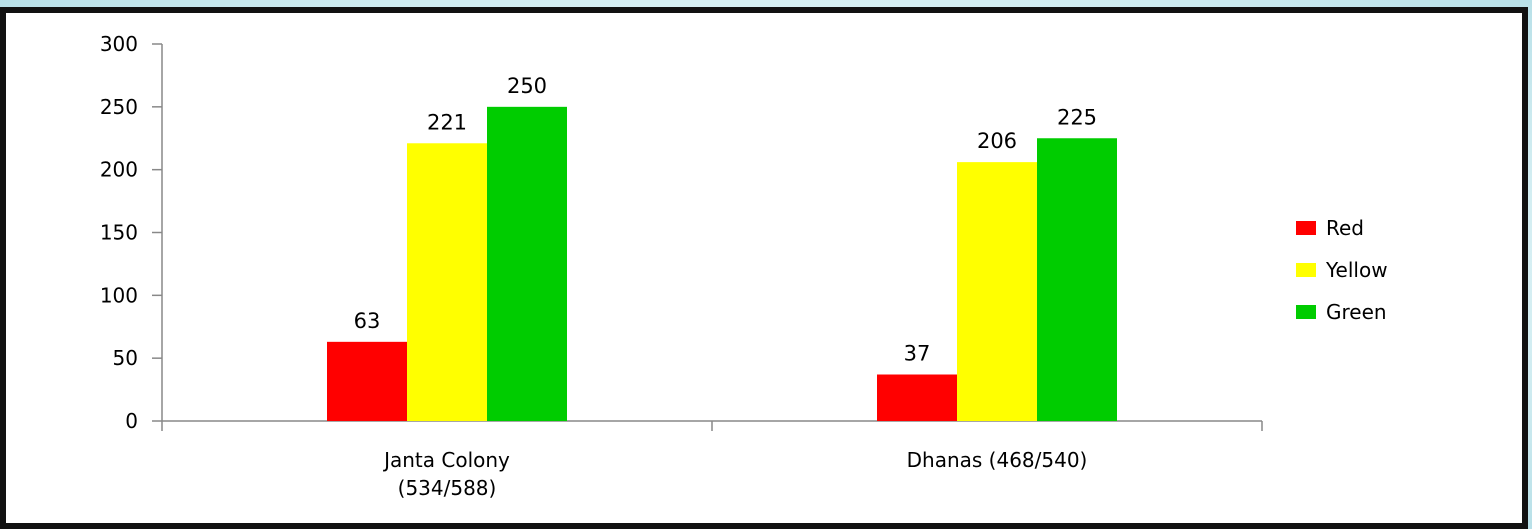 The image size is (1532, 529). What do you see at coordinates (1306, 228) in the screenshot?
I see `legend-swatch-red` at bounding box center [1306, 228].